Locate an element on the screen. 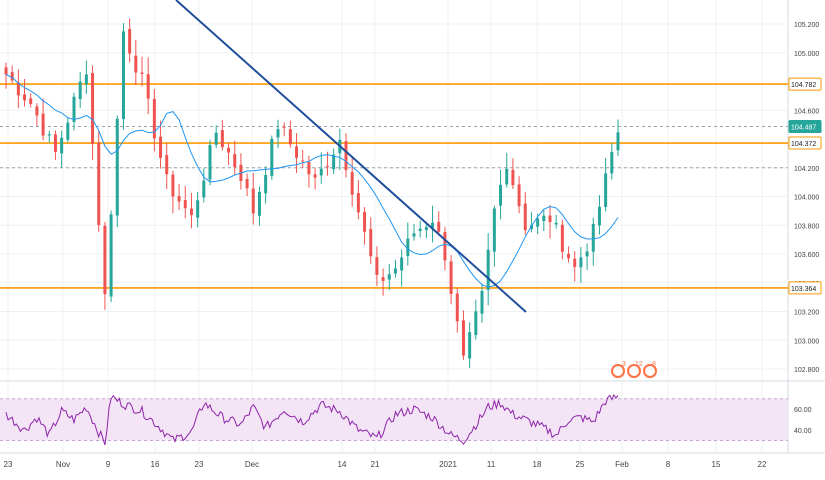 The height and width of the screenshot is (480, 825). time-tick-label: Nov is located at coordinates (63, 464).